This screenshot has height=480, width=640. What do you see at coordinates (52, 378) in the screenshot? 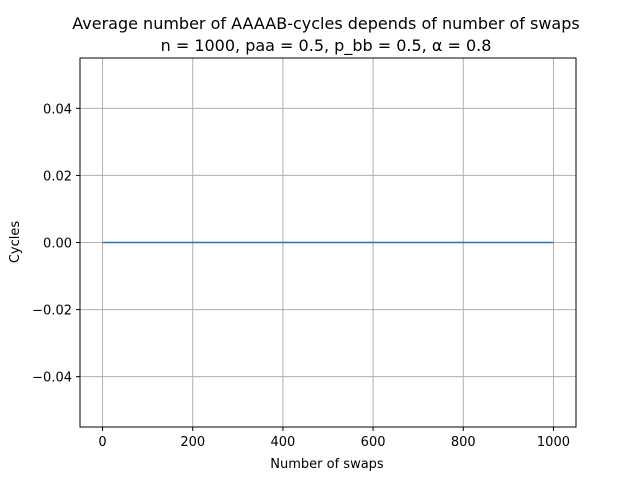
I see `y-tick-label: −0.04` at bounding box center [52, 378].